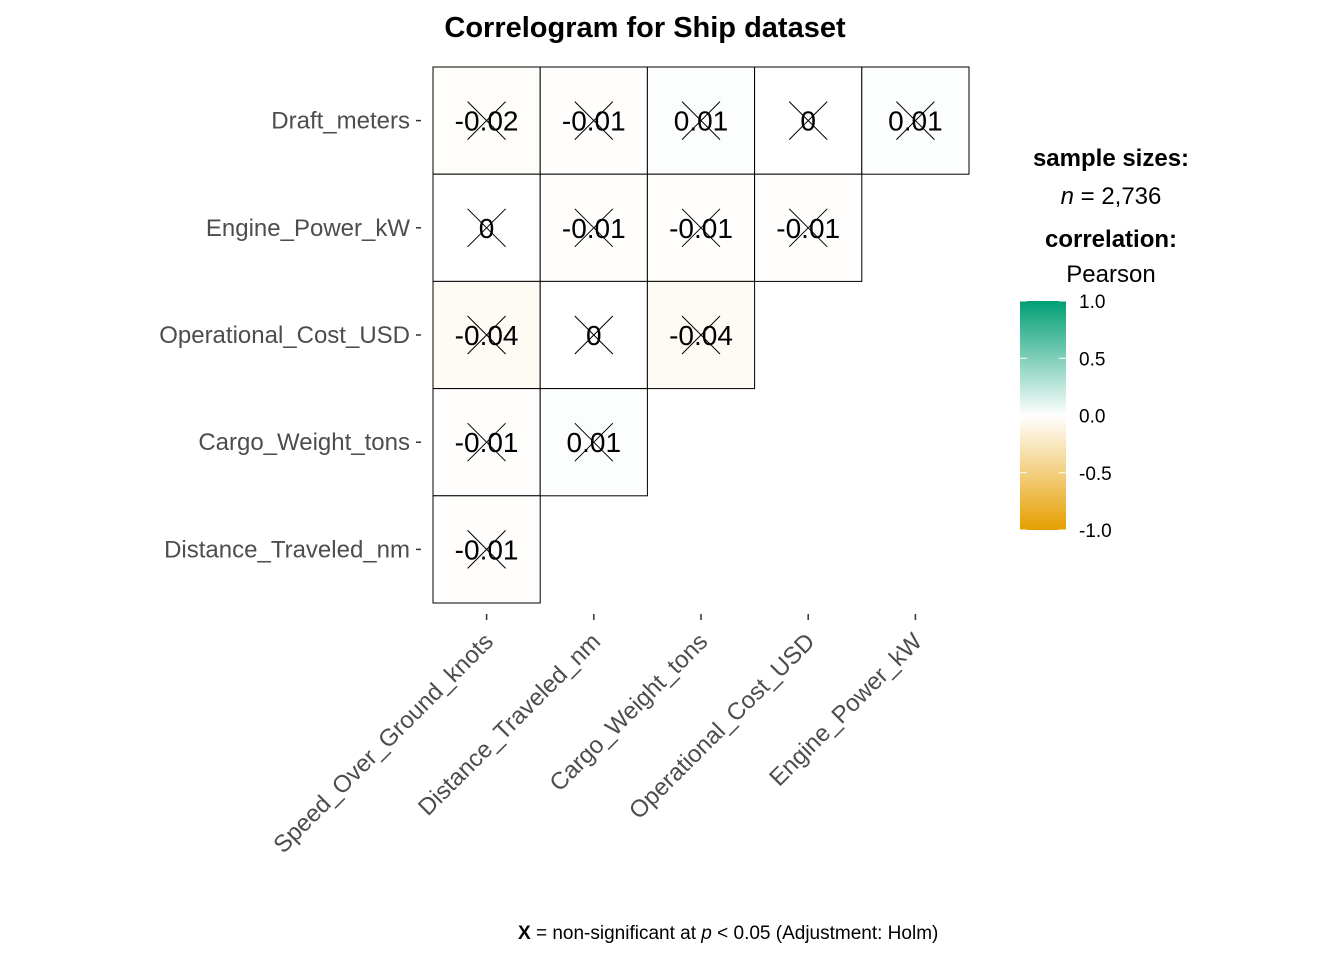 This screenshot has width=1344, height=960. Describe the element at coordinates (284, 335) in the screenshot. I see `y-tick-label: Operational_Cost_USD` at that location.